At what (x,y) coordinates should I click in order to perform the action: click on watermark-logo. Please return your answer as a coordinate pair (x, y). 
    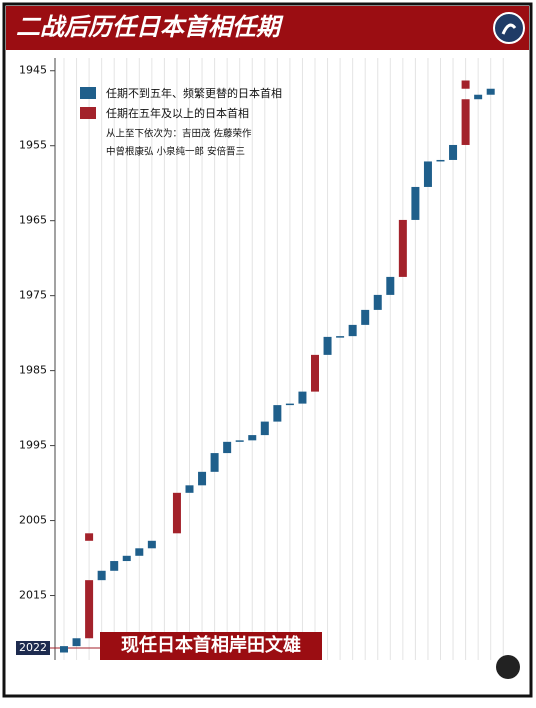
    Looking at the image, I should click on (508, 667).